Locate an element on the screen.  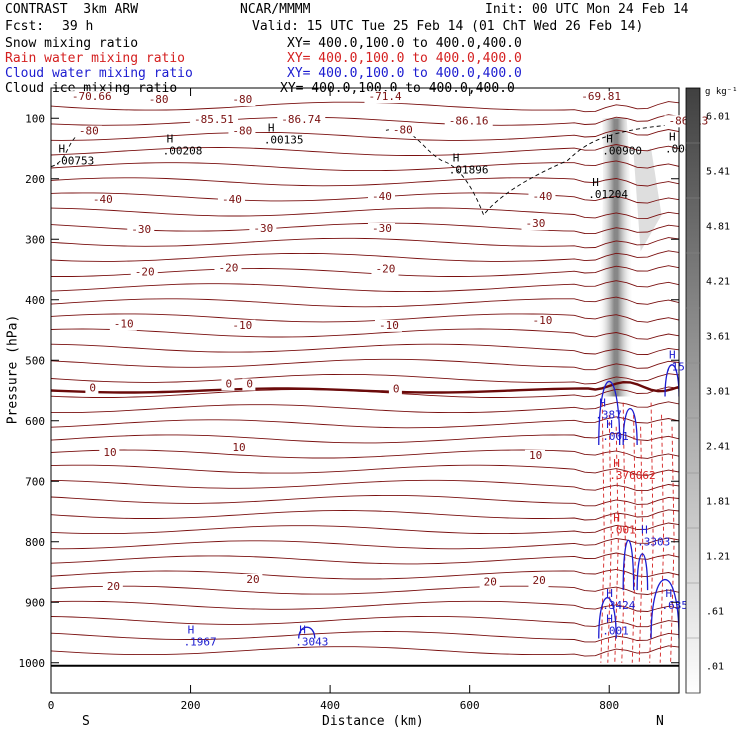
x-tick-label: 800 is located at coordinates (609, 705).